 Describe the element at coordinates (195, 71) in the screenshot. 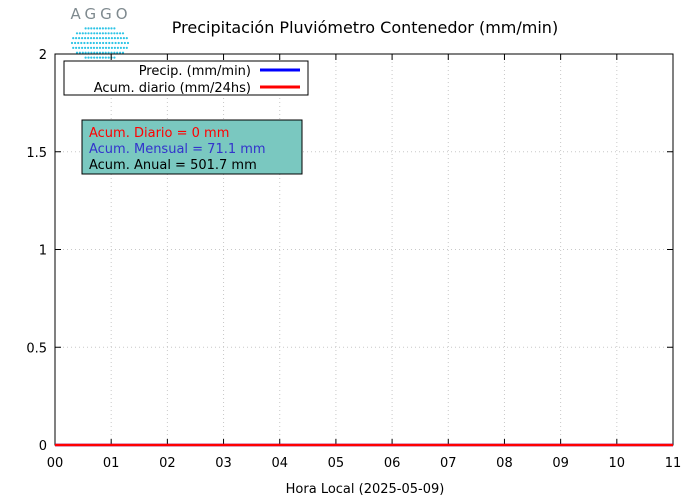

I see `legend-label: Precip. (mm/min)` at that location.